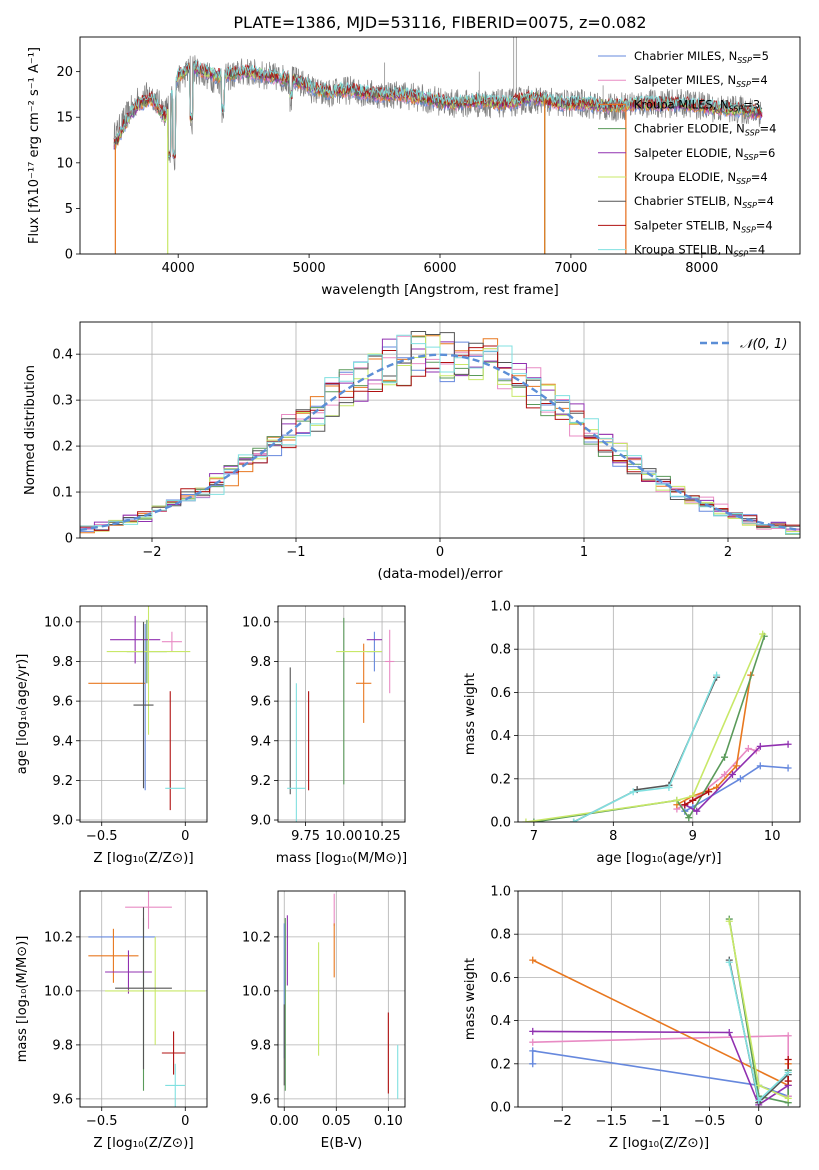 This screenshot has width=819, height=1170. What do you see at coordinates (500, 978) in the screenshot?
I see `y-tick-label: 0.6` at bounding box center [500, 978].